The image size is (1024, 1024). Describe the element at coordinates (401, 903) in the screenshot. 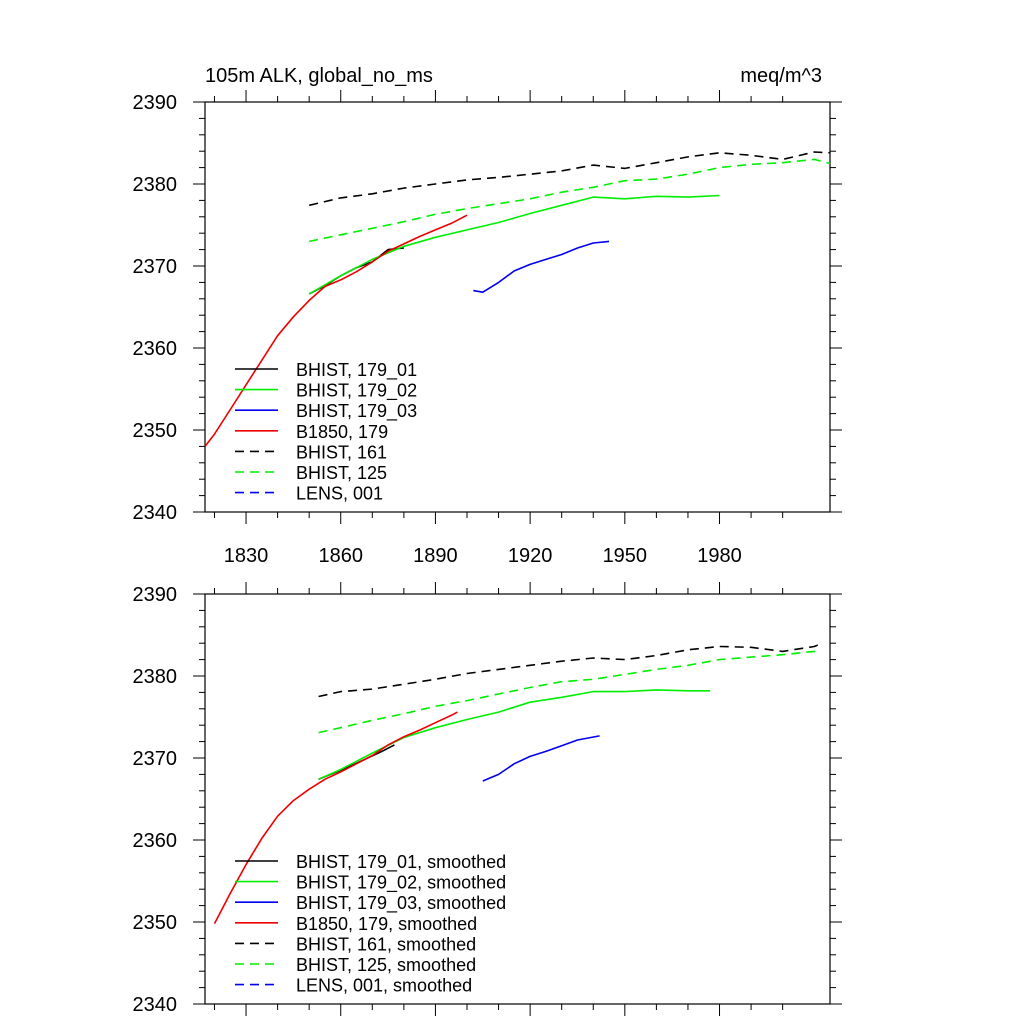

I see `legend-label-2: BHIST, 179_03, smoothed` at that location.